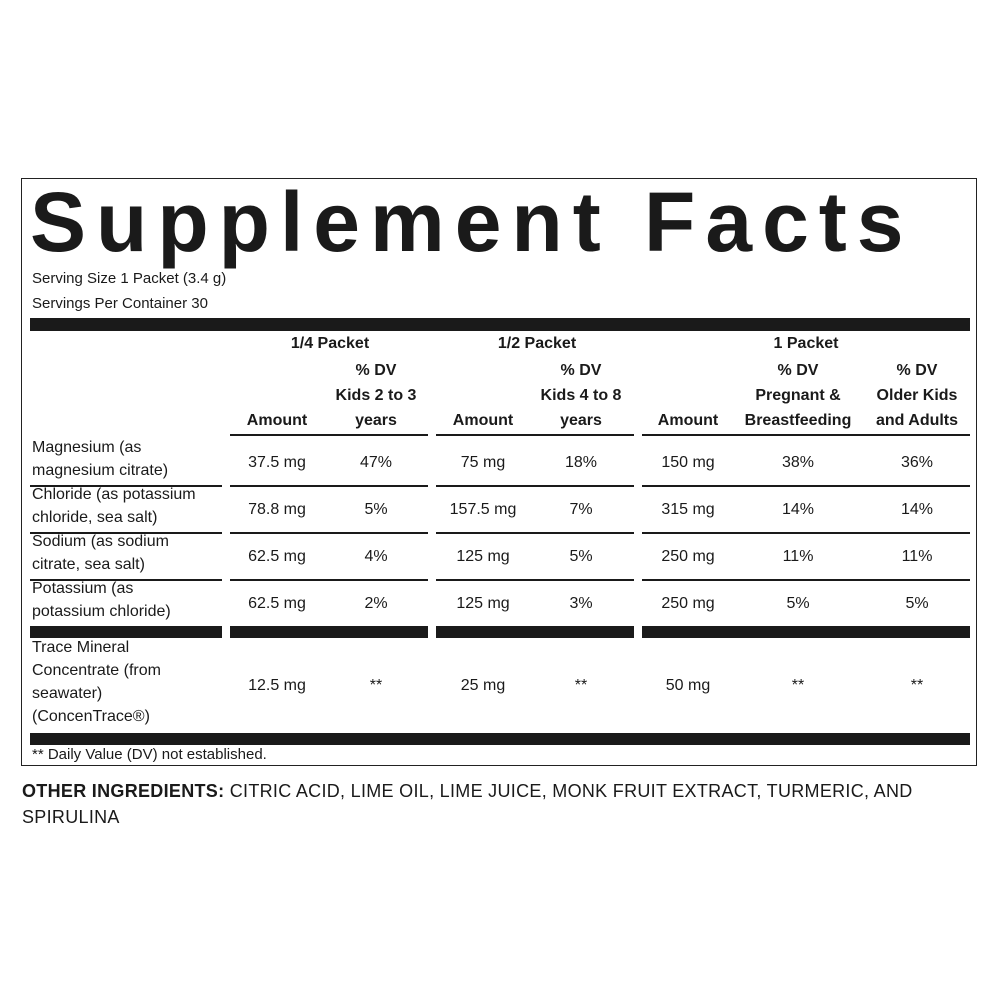 The height and width of the screenshot is (1000, 1000). I want to click on cell: 4%, so click(376, 556).